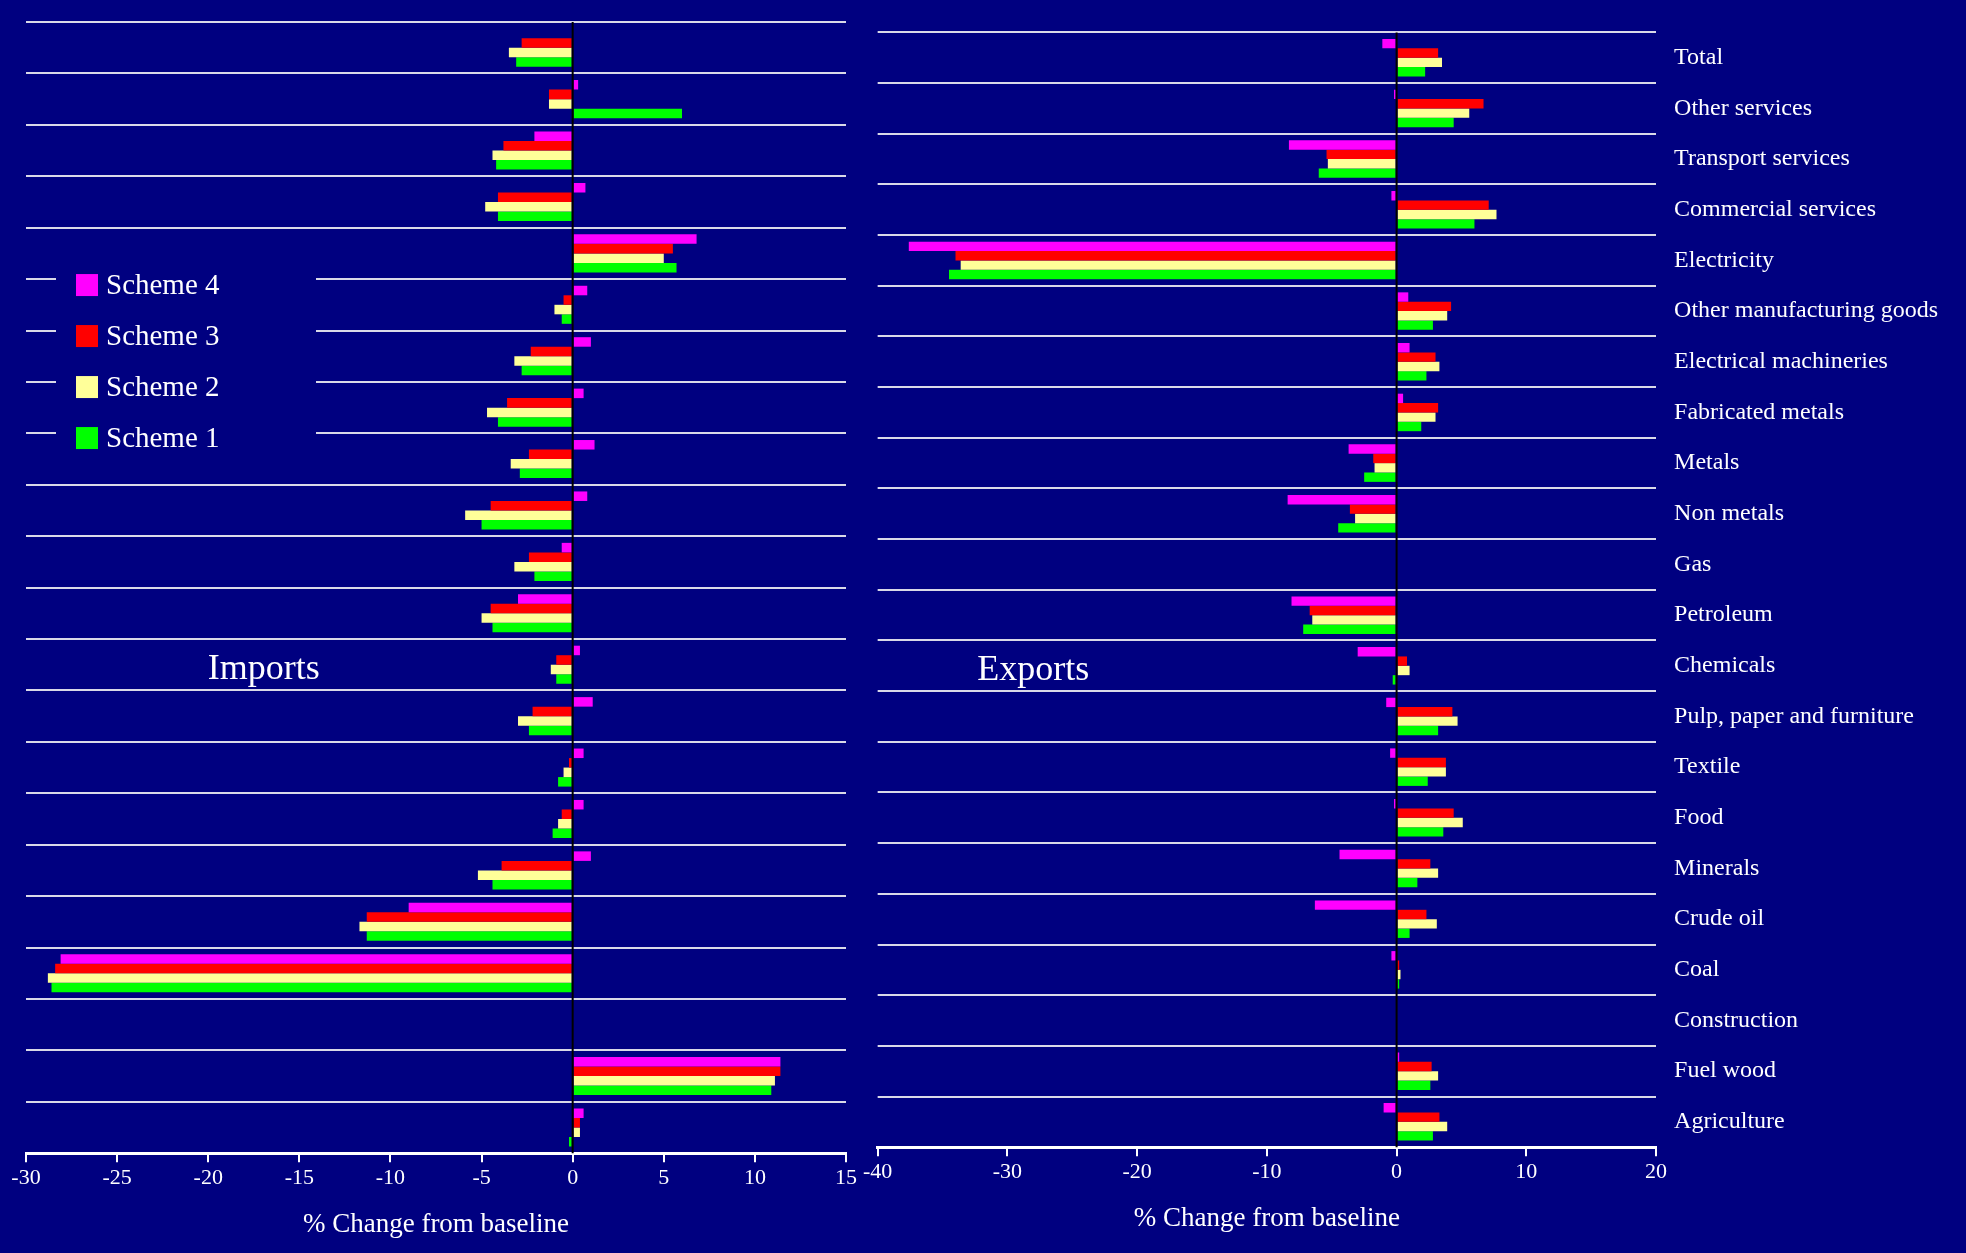  What do you see at coordinates (163, 436) in the screenshot?
I see `legend-label: Scheme 1` at bounding box center [163, 436].